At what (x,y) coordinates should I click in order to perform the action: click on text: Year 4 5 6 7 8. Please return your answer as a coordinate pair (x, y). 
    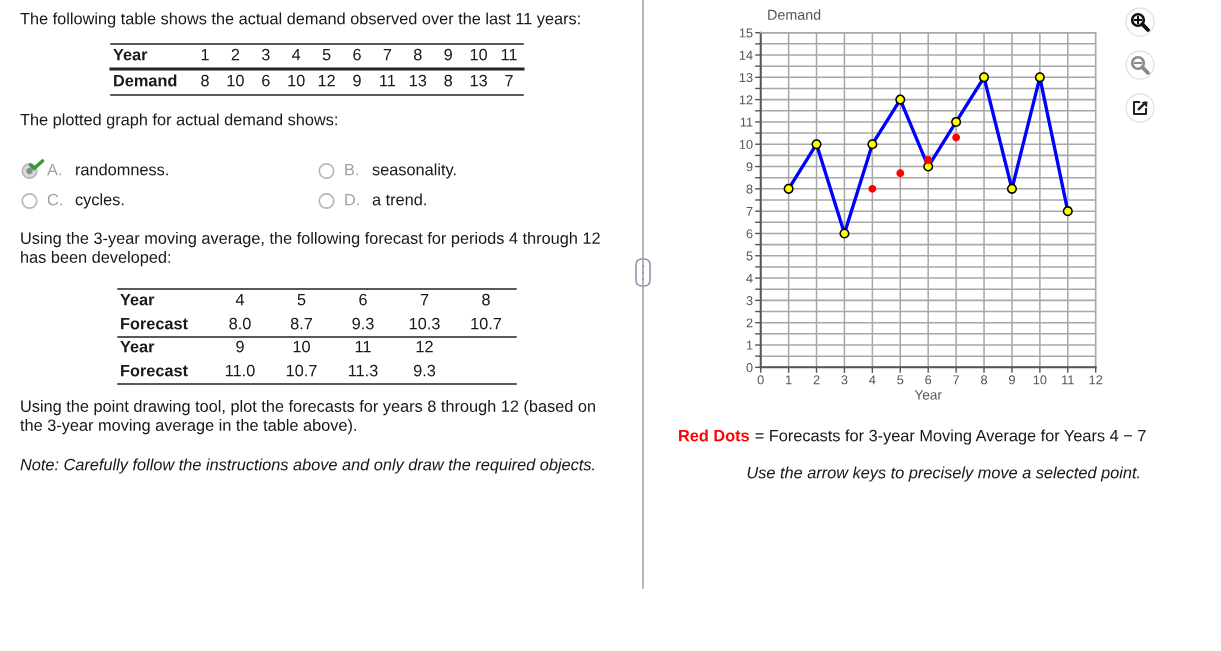
    Looking at the image, I should click on (305, 299).